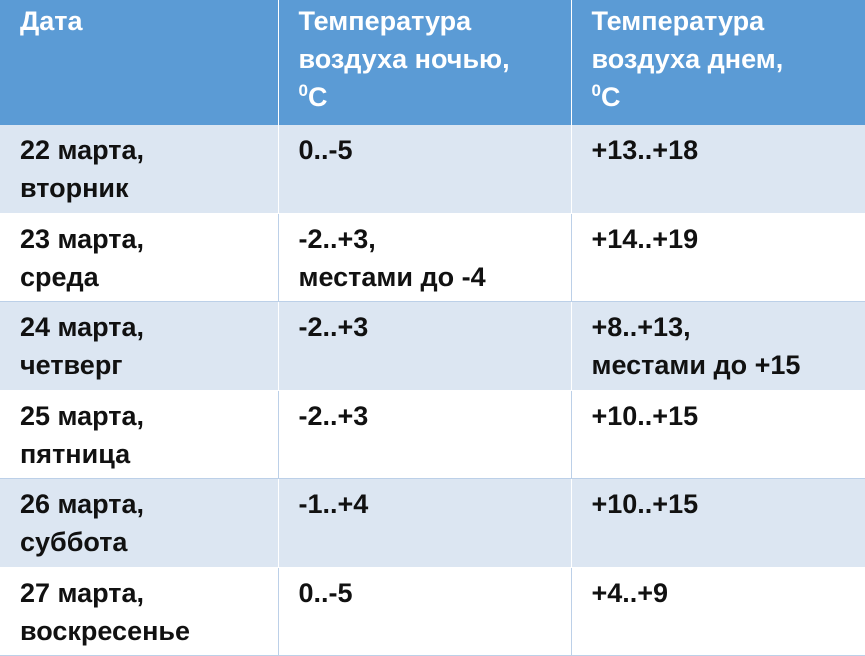 The image size is (865, 656). What do you see at coordinates (139, 62) in the screenshot?
I see `header-date: Дата` at bounding box center [139, 62].